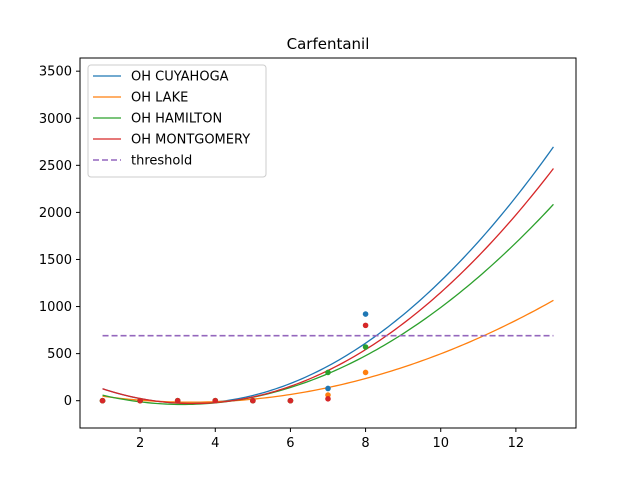 The image size is (640, 480). I want to click on y-tick-label-2500: 2500, so click(55, 166).